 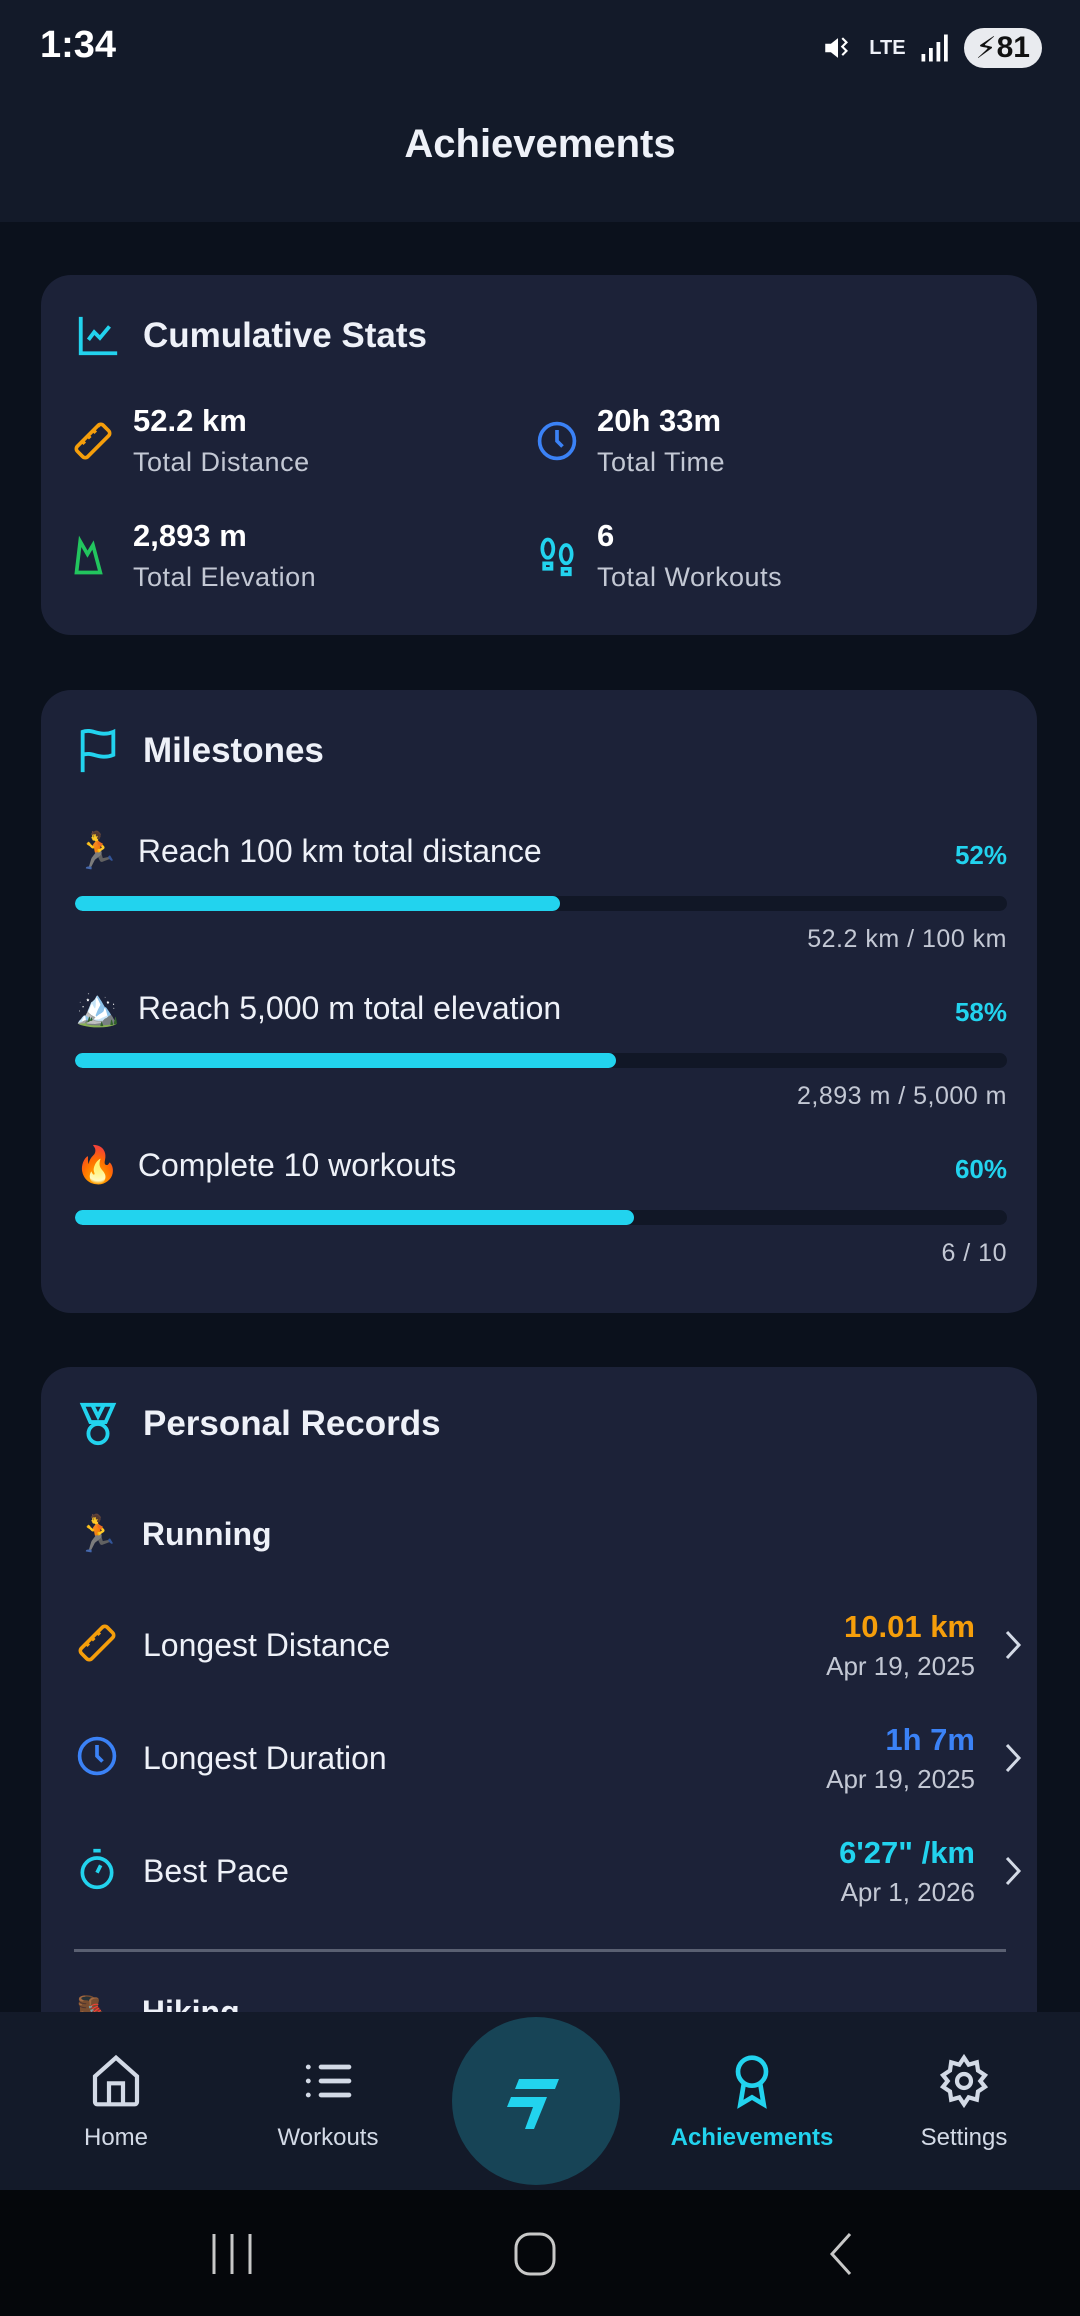 I want to click on mountain-icon, so click(x=88, y=554).